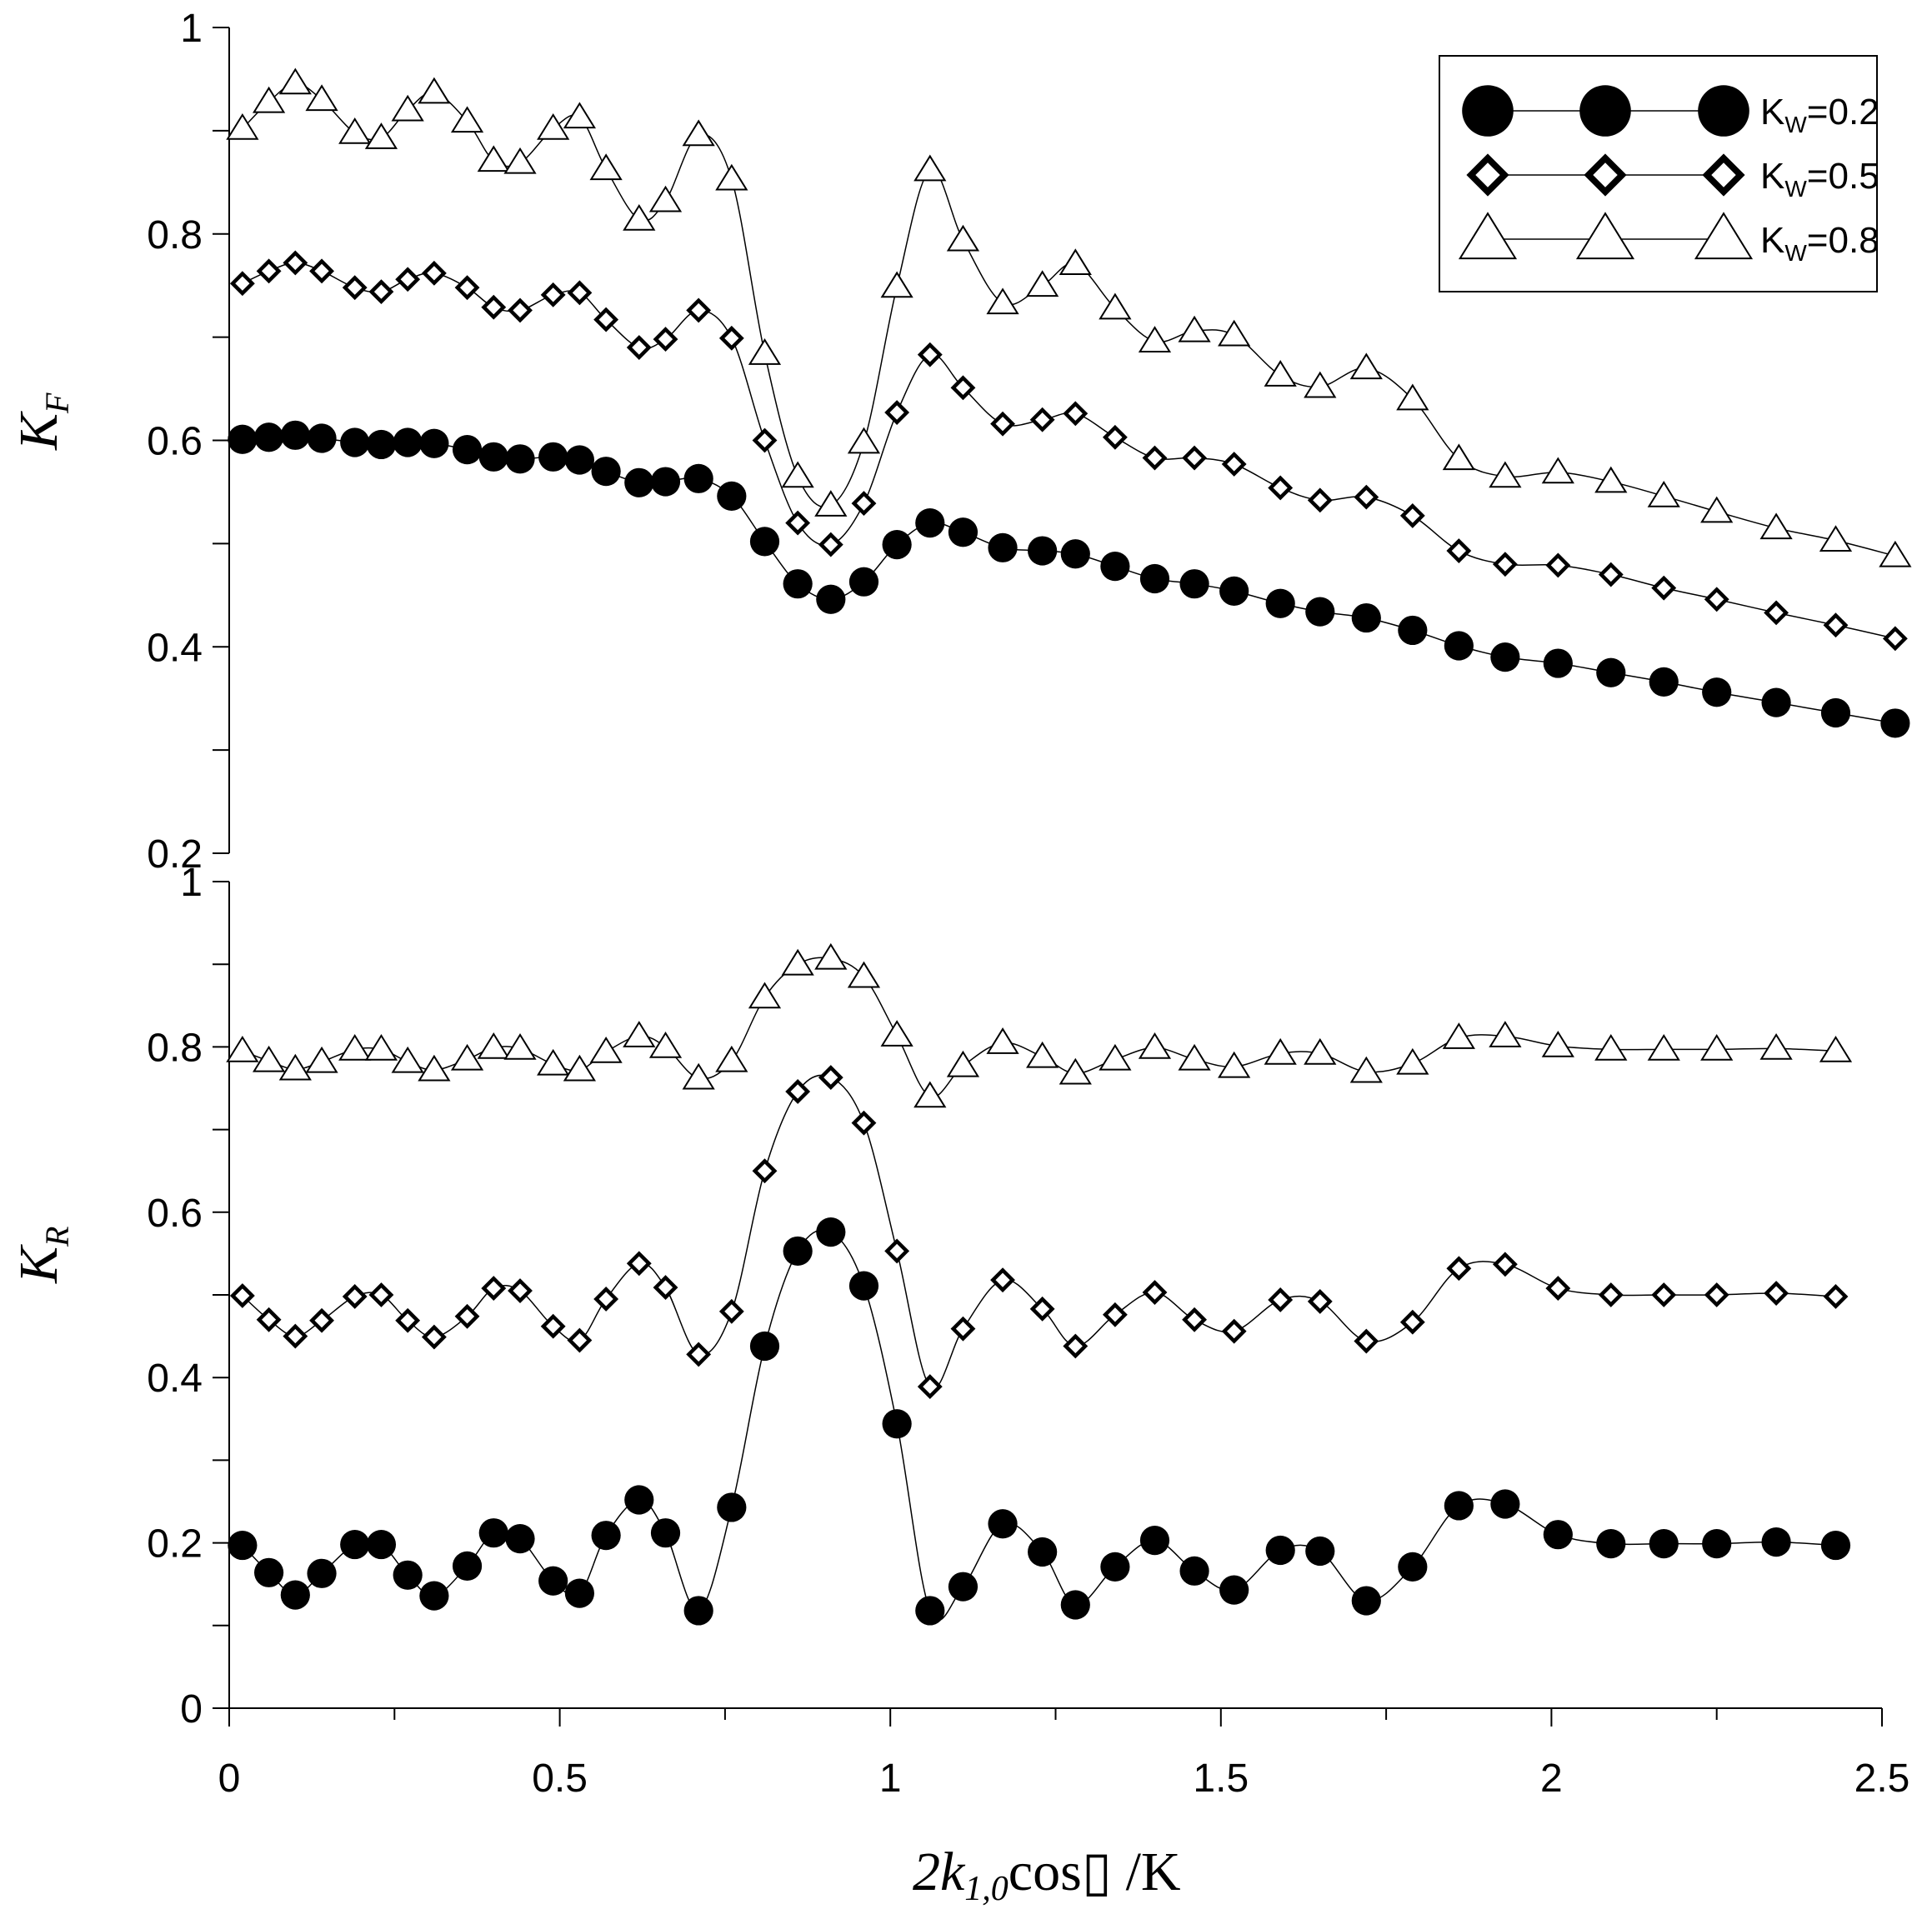 Image resolution: width=1932 pixels, height=1909 pixels. Describe the element at coordinates (1605, 111) in the screenshot. I see `legend-marker-circle` at that location.